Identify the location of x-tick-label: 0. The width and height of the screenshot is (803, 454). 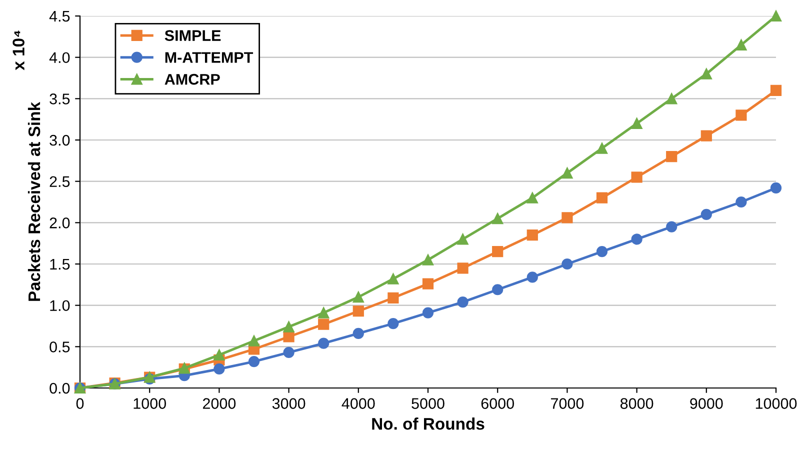
(80, 403).